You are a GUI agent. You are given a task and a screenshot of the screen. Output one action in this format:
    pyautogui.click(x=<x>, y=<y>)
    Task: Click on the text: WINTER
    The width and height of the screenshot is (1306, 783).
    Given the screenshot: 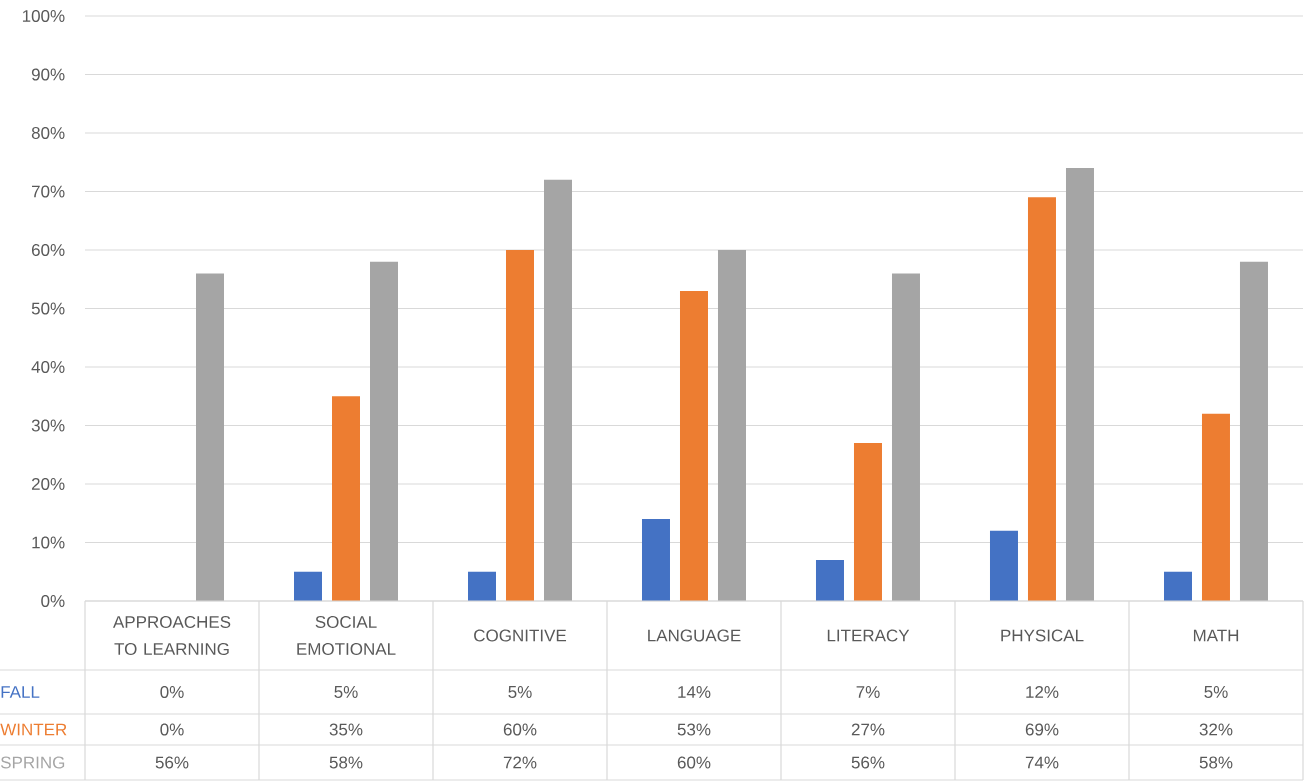 What is the action you would take?
    pyautogui.click(x=33, y=729)
    